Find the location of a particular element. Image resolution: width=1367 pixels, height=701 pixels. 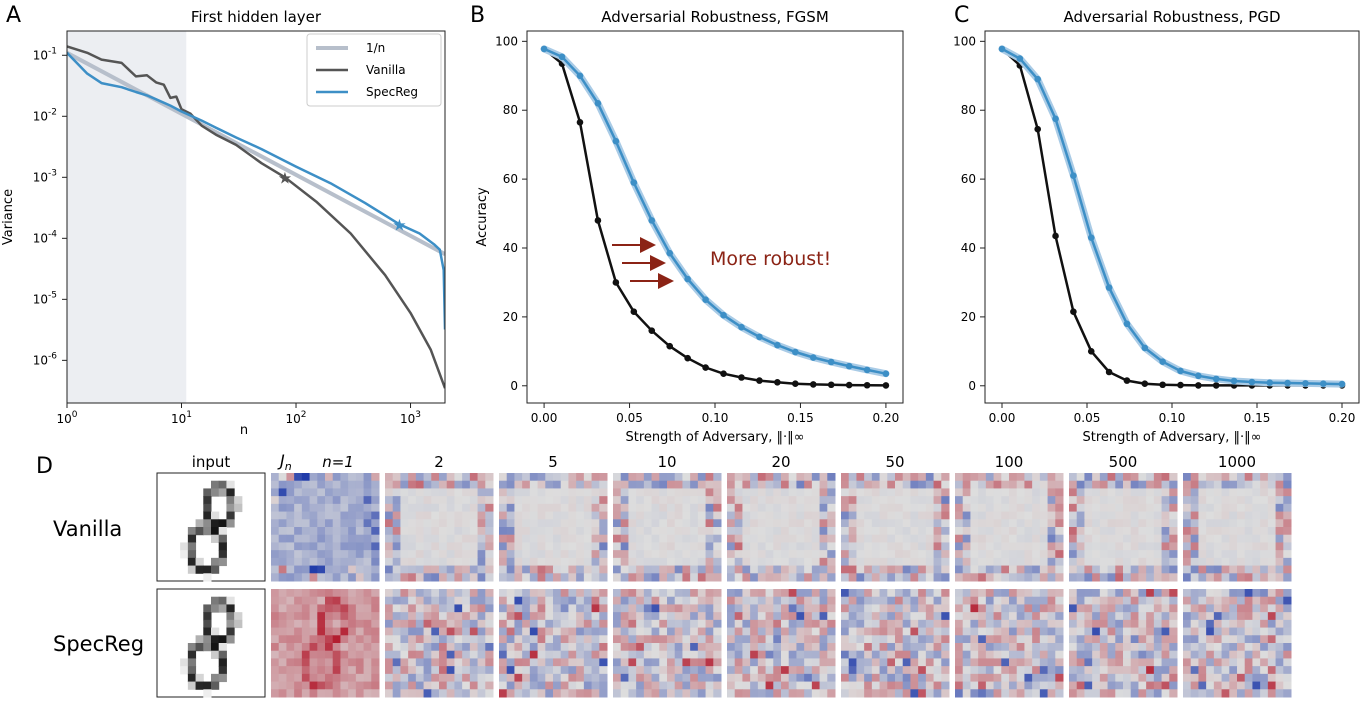

chart-a-title: First hidden layer is located at coordinates (256, 17).